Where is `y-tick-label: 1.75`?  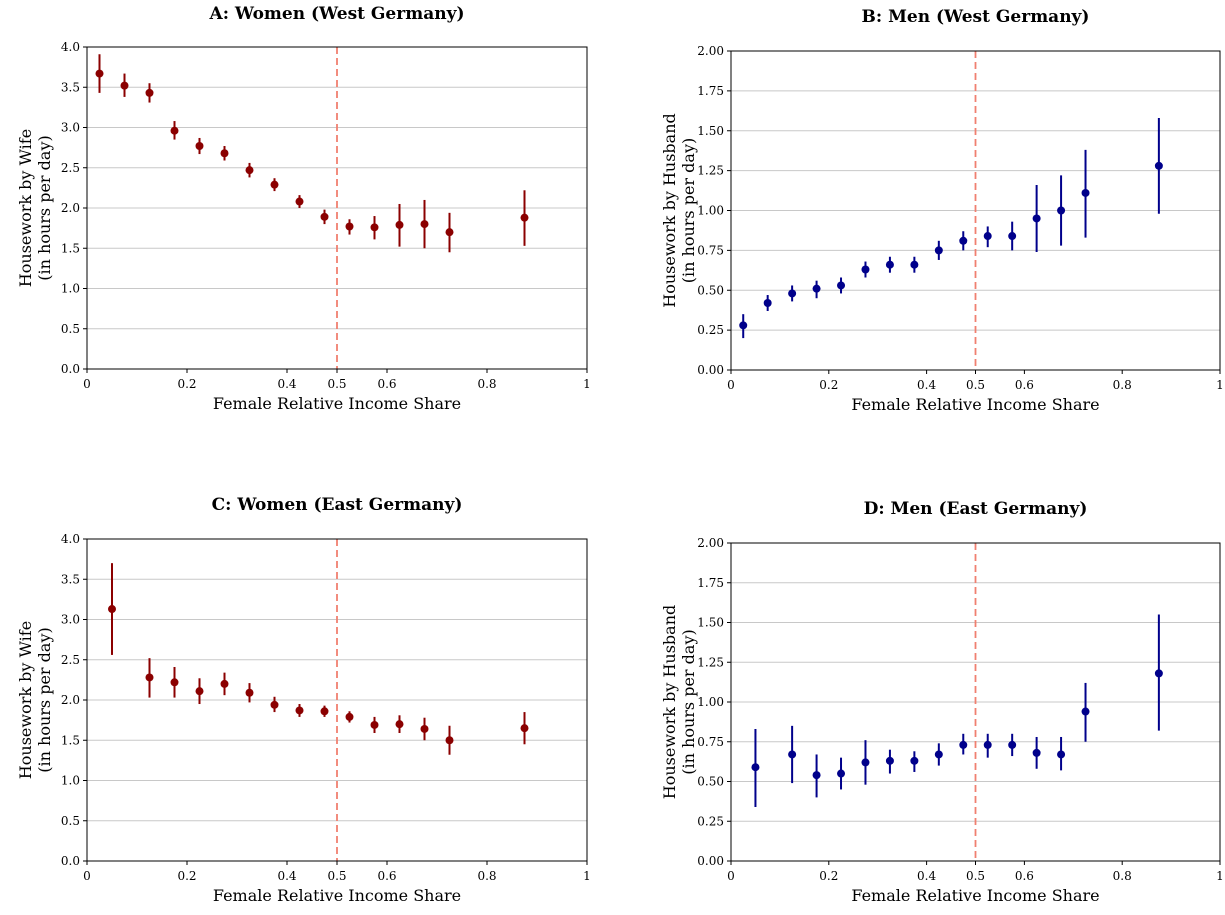
y-tick-label: 1.75 is located at coordinates (710, 583).